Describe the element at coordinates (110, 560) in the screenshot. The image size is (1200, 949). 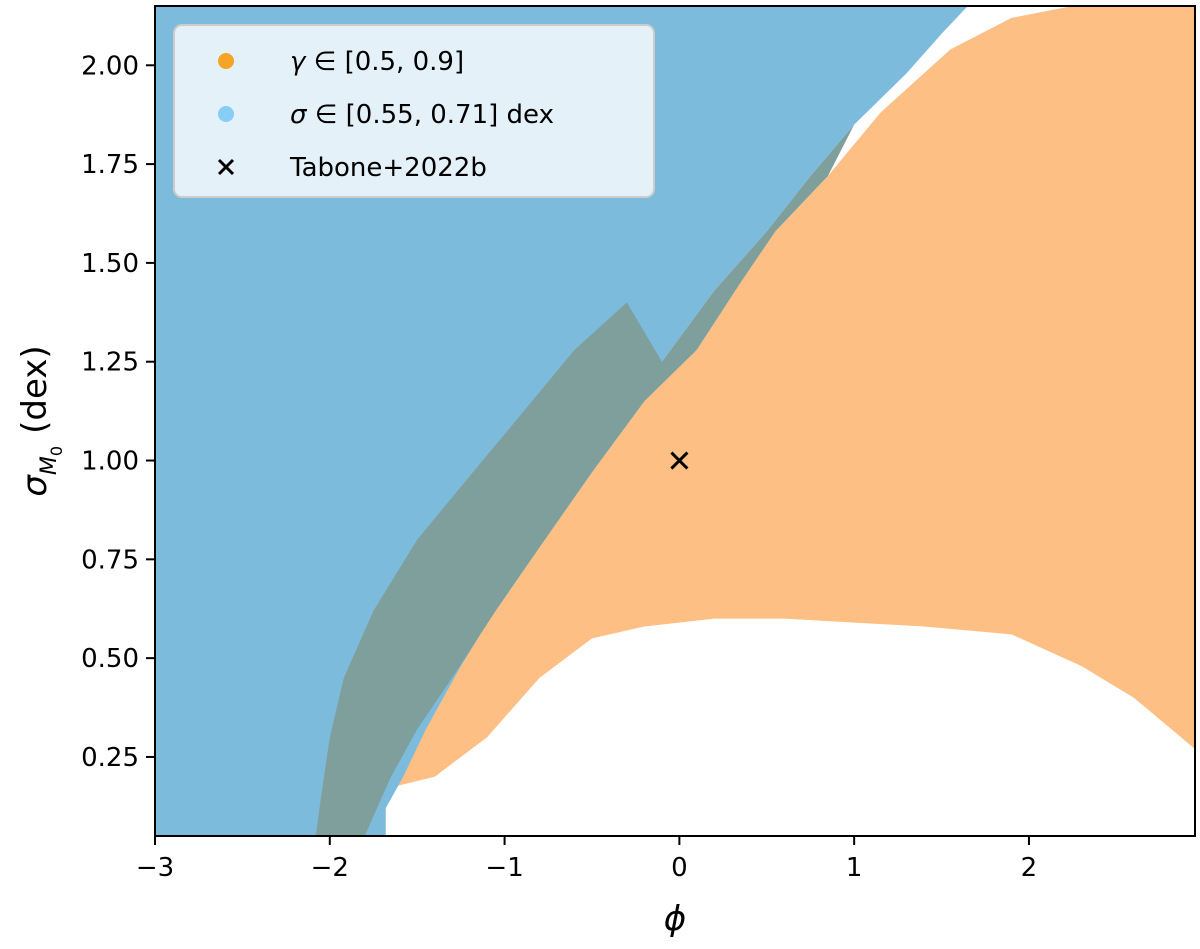
I see `y-tick-label: 0.75` at that location.